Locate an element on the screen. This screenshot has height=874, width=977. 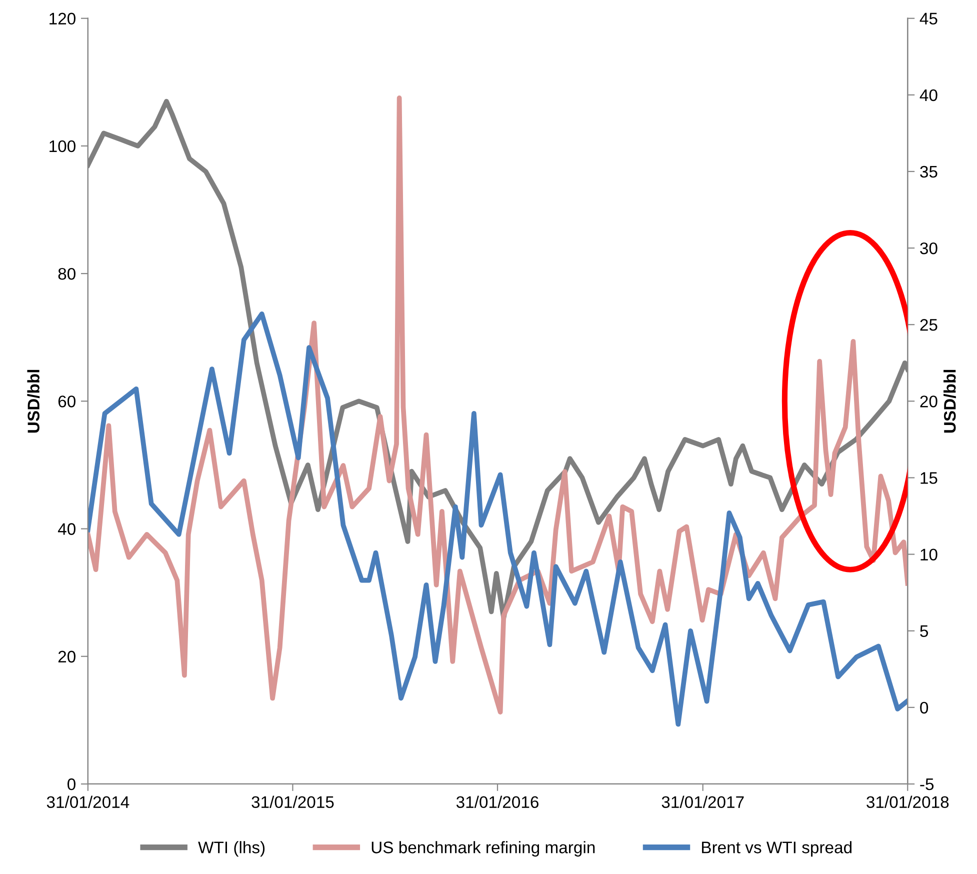
y2-tick-label: 45 is located at coordinates (929, 18).